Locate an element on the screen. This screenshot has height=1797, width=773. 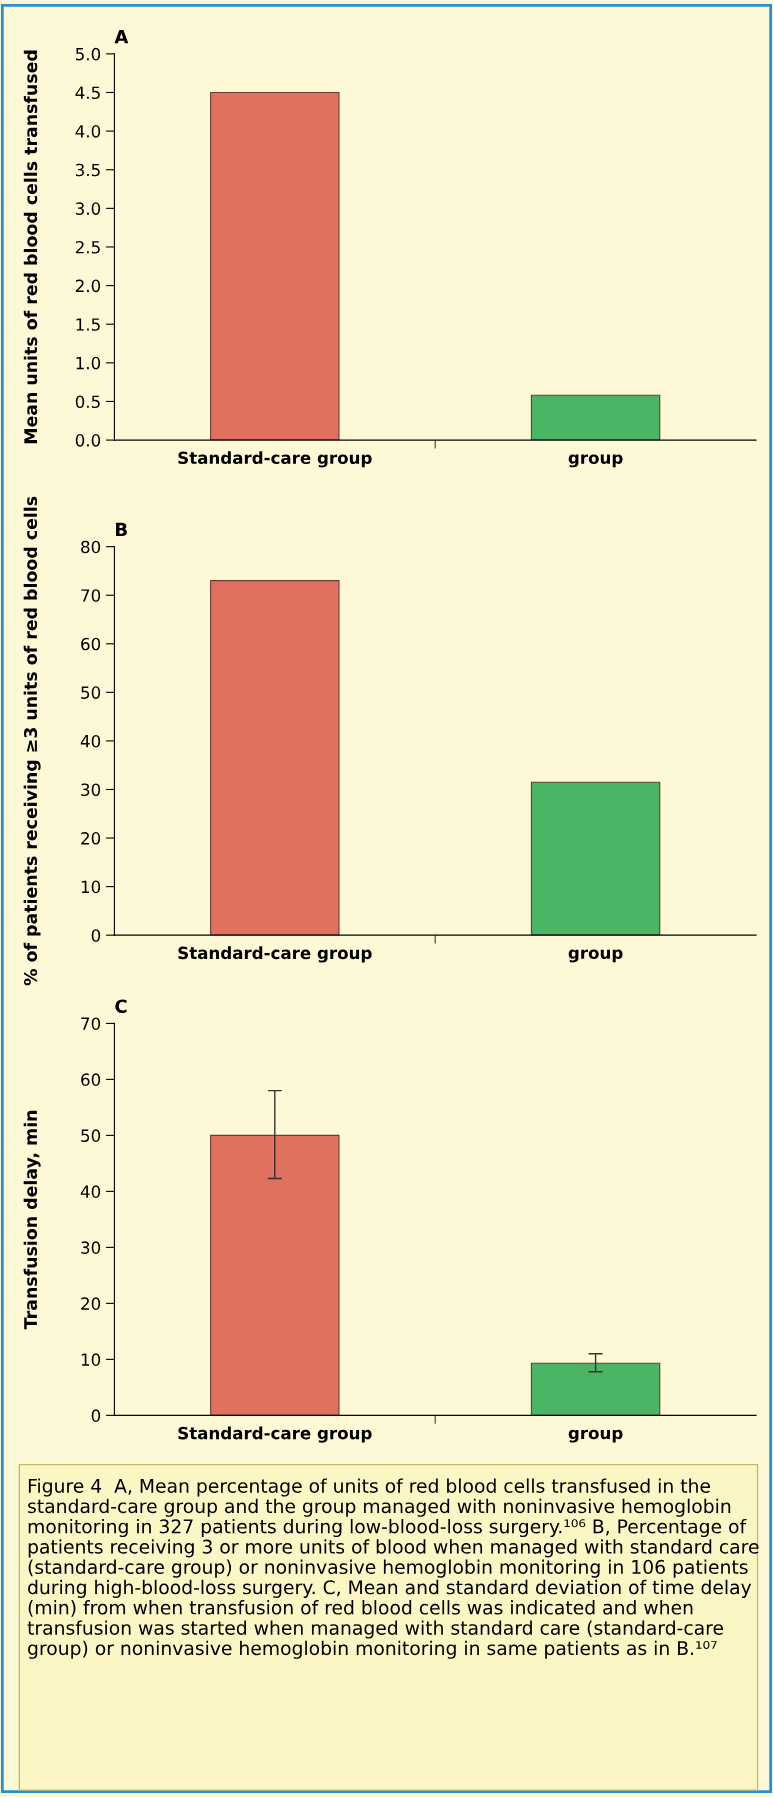
y-axis-title: Transfusion delay, min is located at coordinates (32, 1220).